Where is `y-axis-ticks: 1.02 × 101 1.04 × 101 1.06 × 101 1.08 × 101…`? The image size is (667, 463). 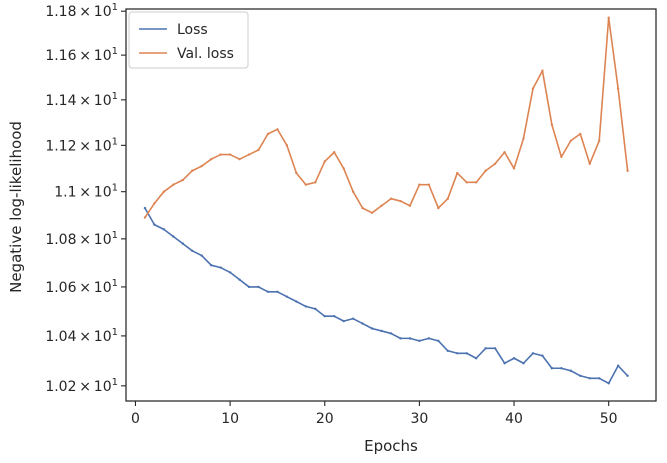 y-axis-ticks: 1.02 × 101 1.04 × 101 1.06 × 101 1.08 × 101… is located at coordinates (85, 198).